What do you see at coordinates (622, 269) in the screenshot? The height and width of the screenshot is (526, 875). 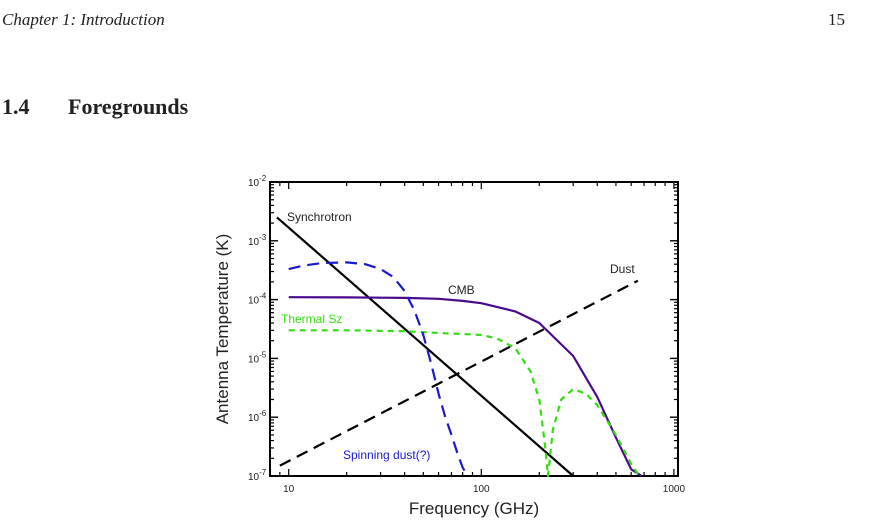 I see `legend-label-dust: Dust` at bounding box center [622, 269].